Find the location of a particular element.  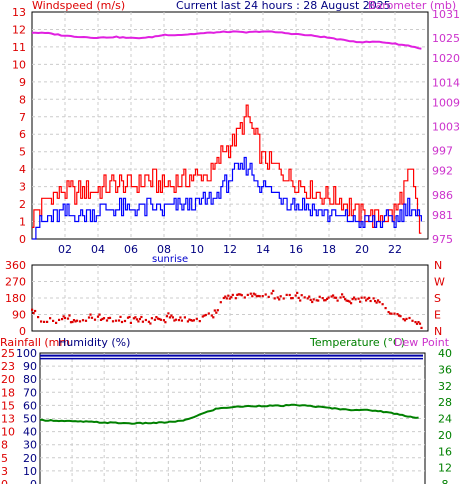

left-tick-label: 180 is located at coordinates (15, 298).